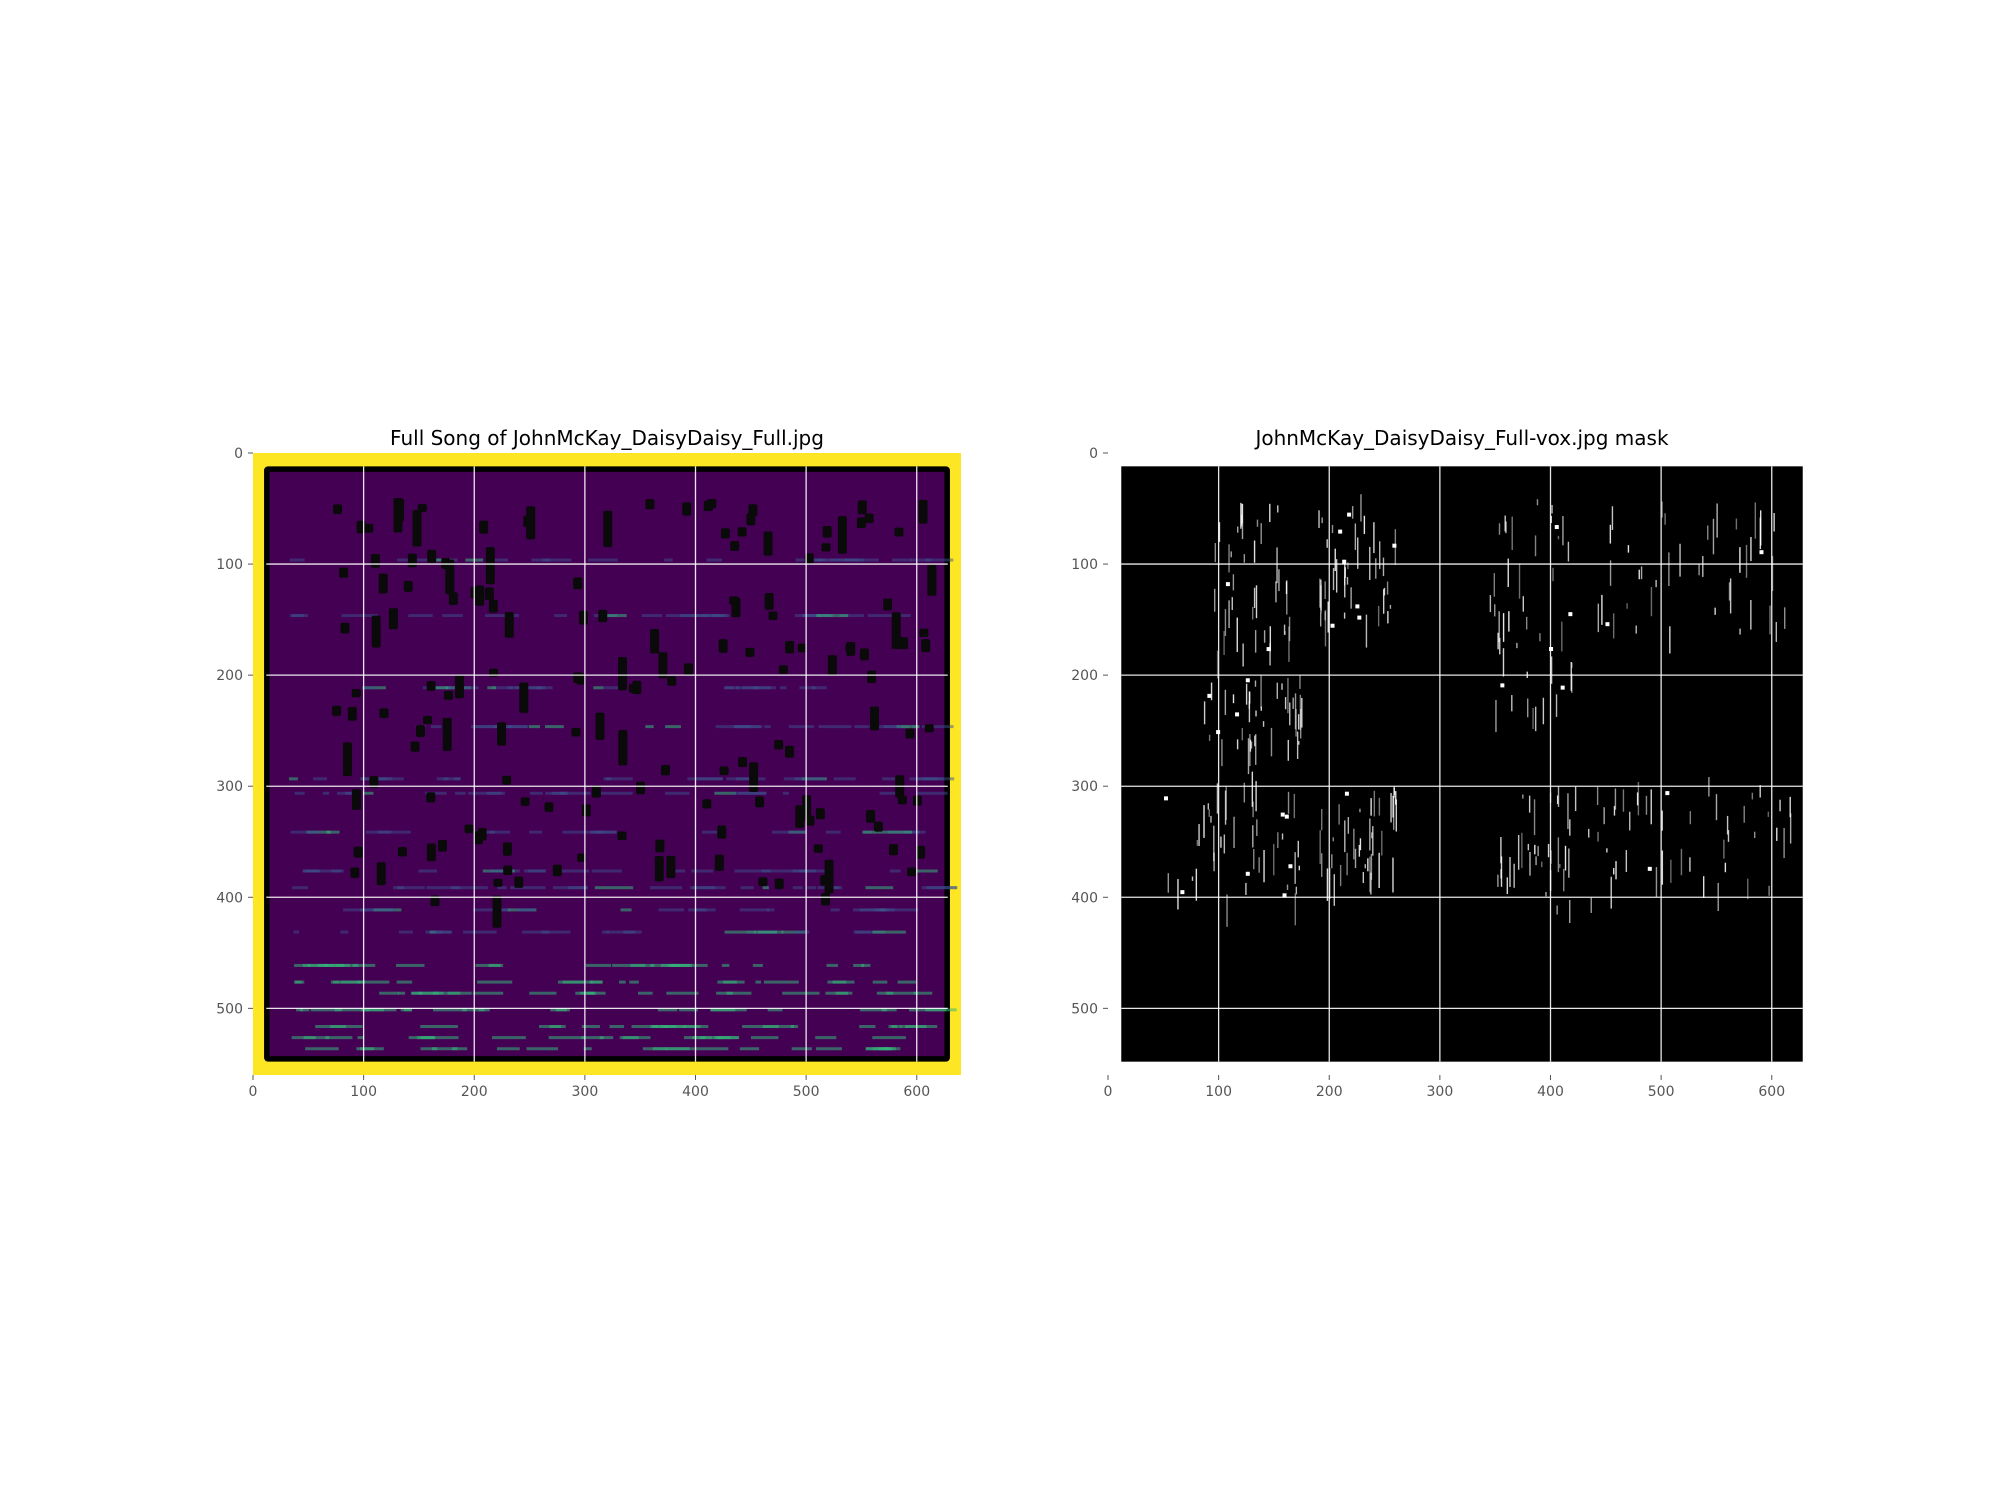 The image size is (2000, 1500). What do you see at coordinates (1550, 1092) in the screenshot?
I see `x-tick-label: 400` at bounding box center [1550, 1092].